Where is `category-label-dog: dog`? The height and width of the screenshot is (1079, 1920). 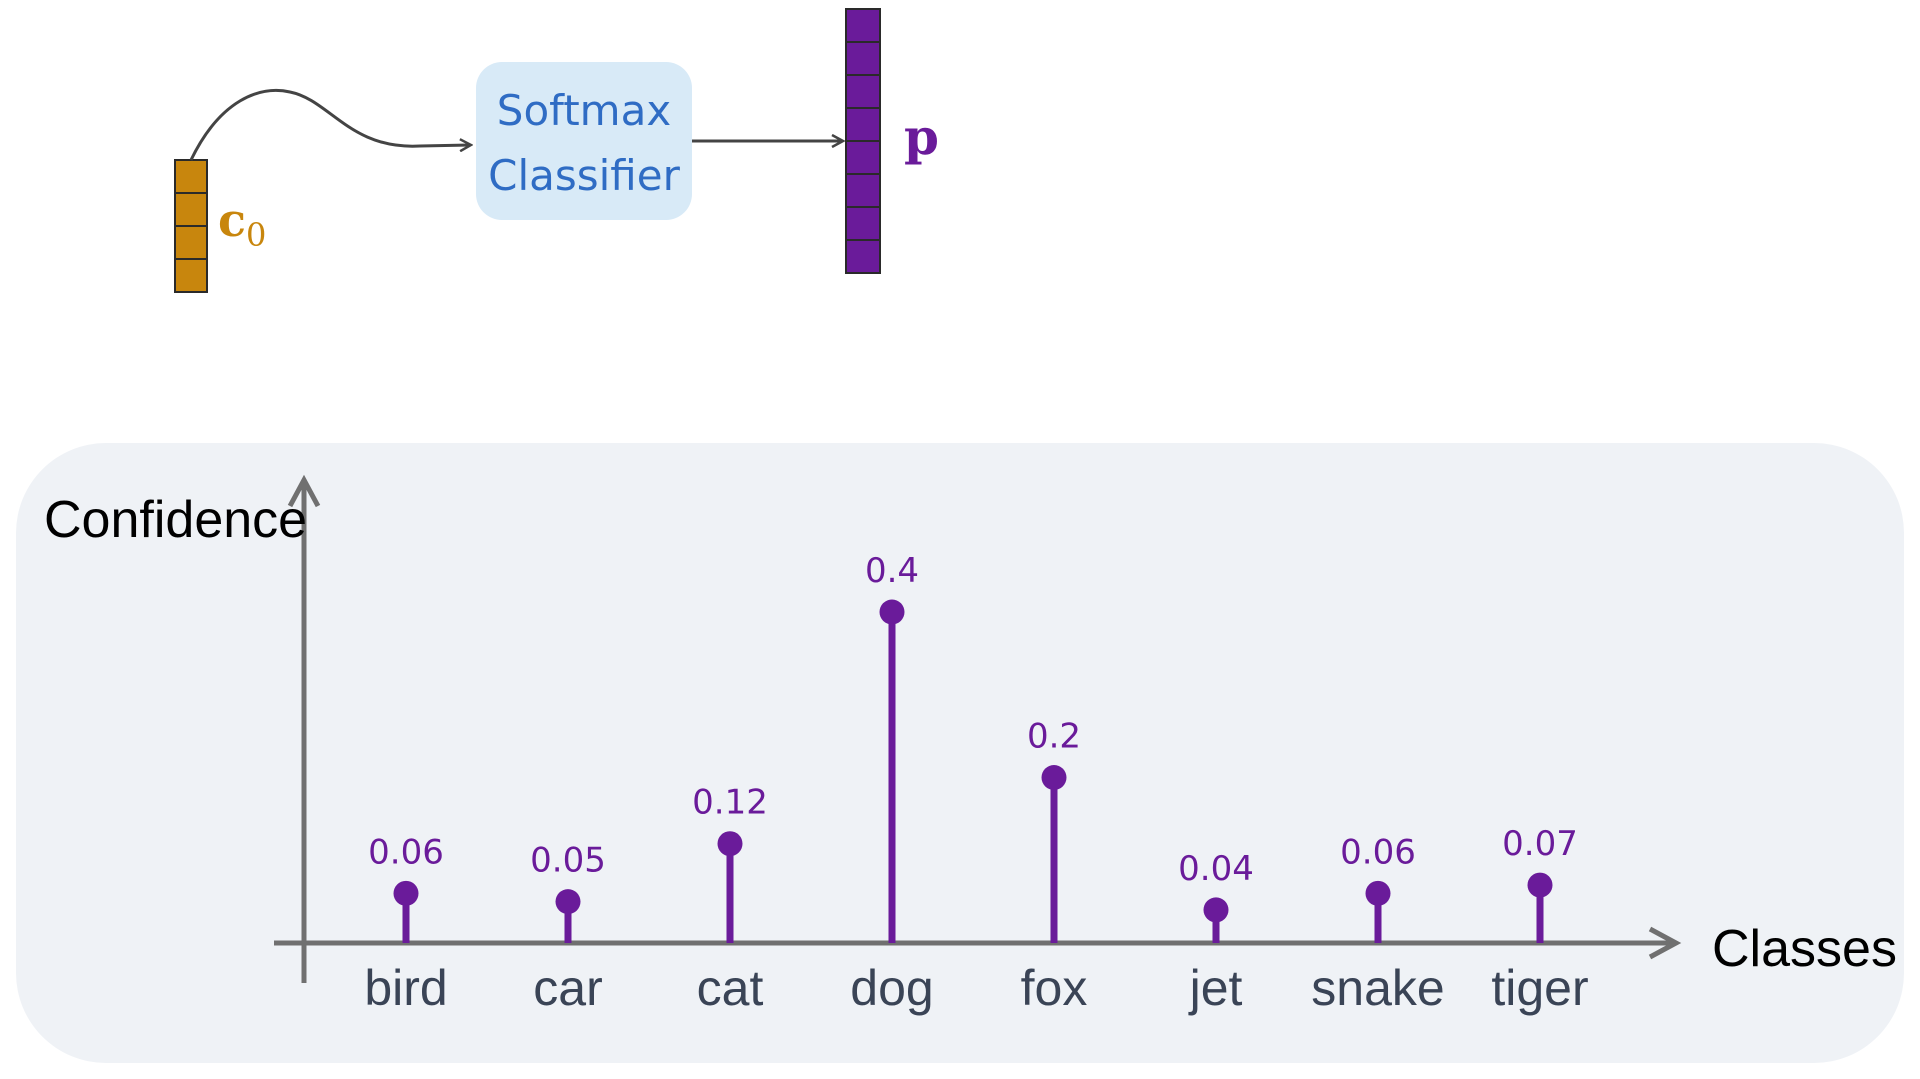
category-label-dog: dog is located at coordinates (891, 988).